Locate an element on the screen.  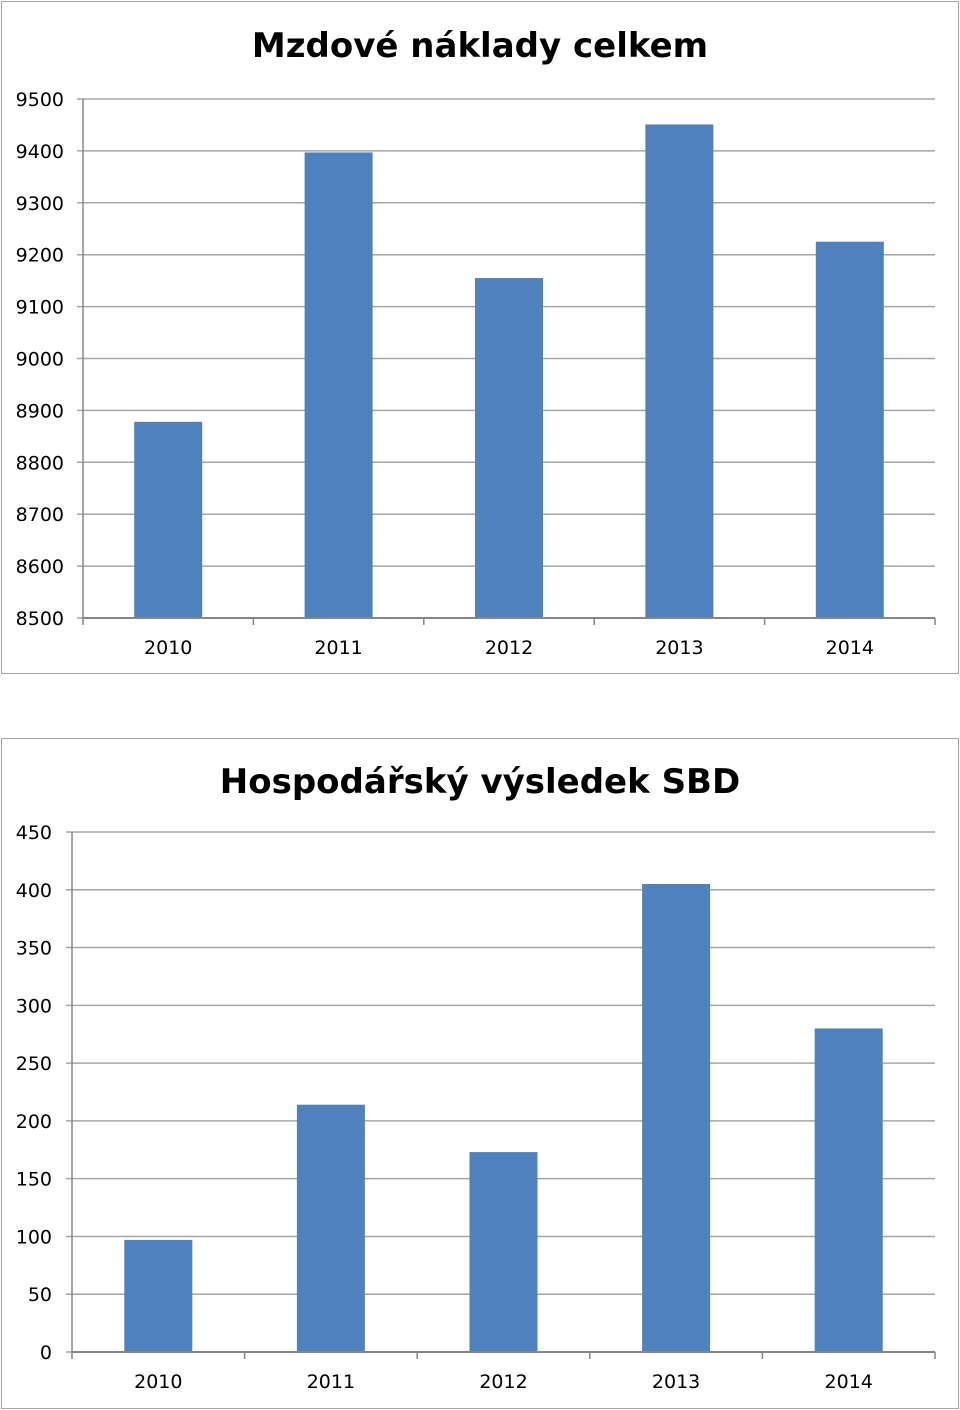
y-tick-label: 50 is located at coordinates (40, 1295).